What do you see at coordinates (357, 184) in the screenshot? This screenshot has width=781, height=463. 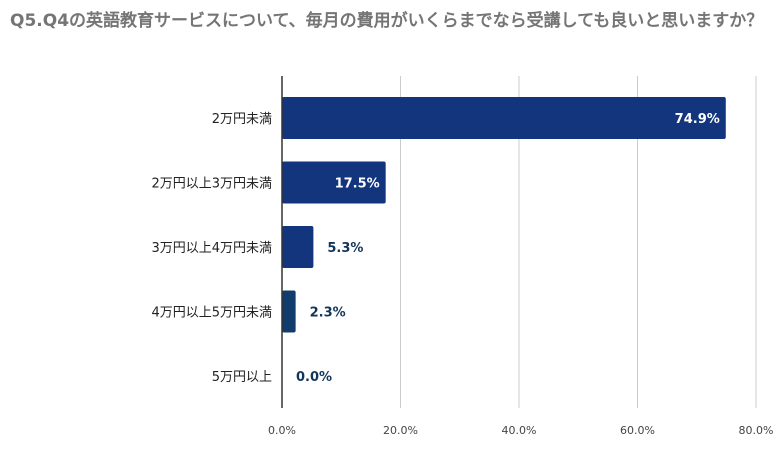 I see `data-label: 17.5%` at bounding box center [357, 184].